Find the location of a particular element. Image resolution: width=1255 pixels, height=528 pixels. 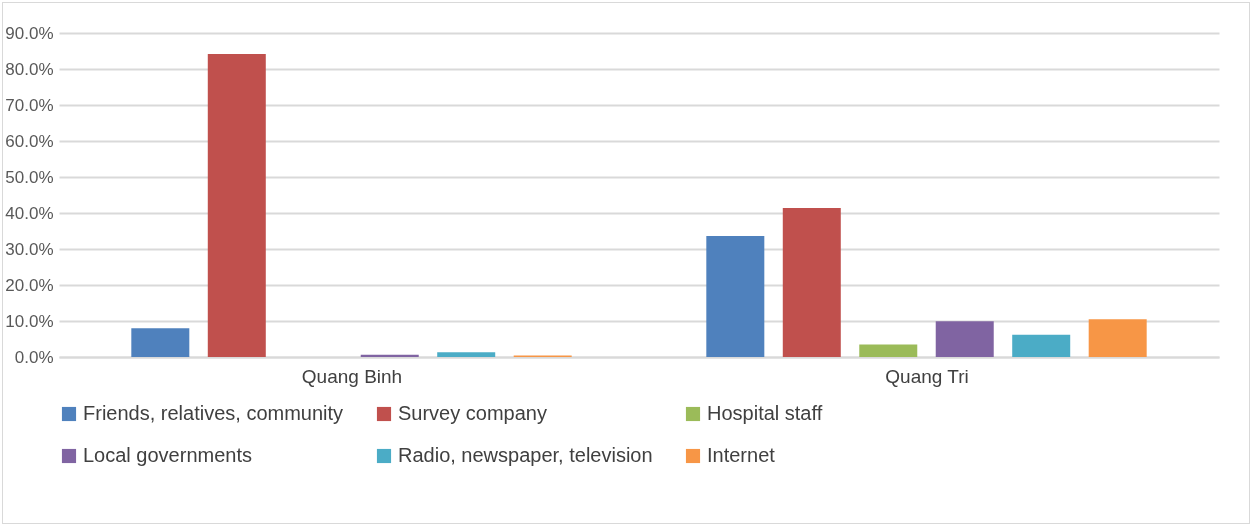

y-tick-label: 80.0% is located at coordinates (29, 69).